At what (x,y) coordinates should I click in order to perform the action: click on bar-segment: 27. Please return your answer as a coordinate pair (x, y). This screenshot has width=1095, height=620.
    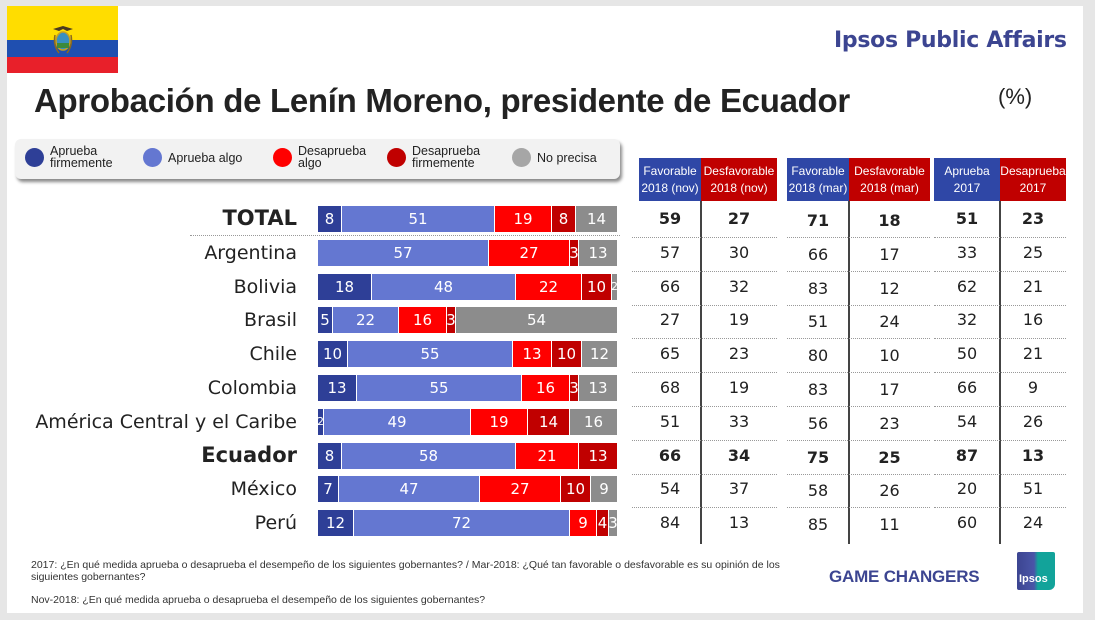
    Looking at the image, I should click on (529, 252).